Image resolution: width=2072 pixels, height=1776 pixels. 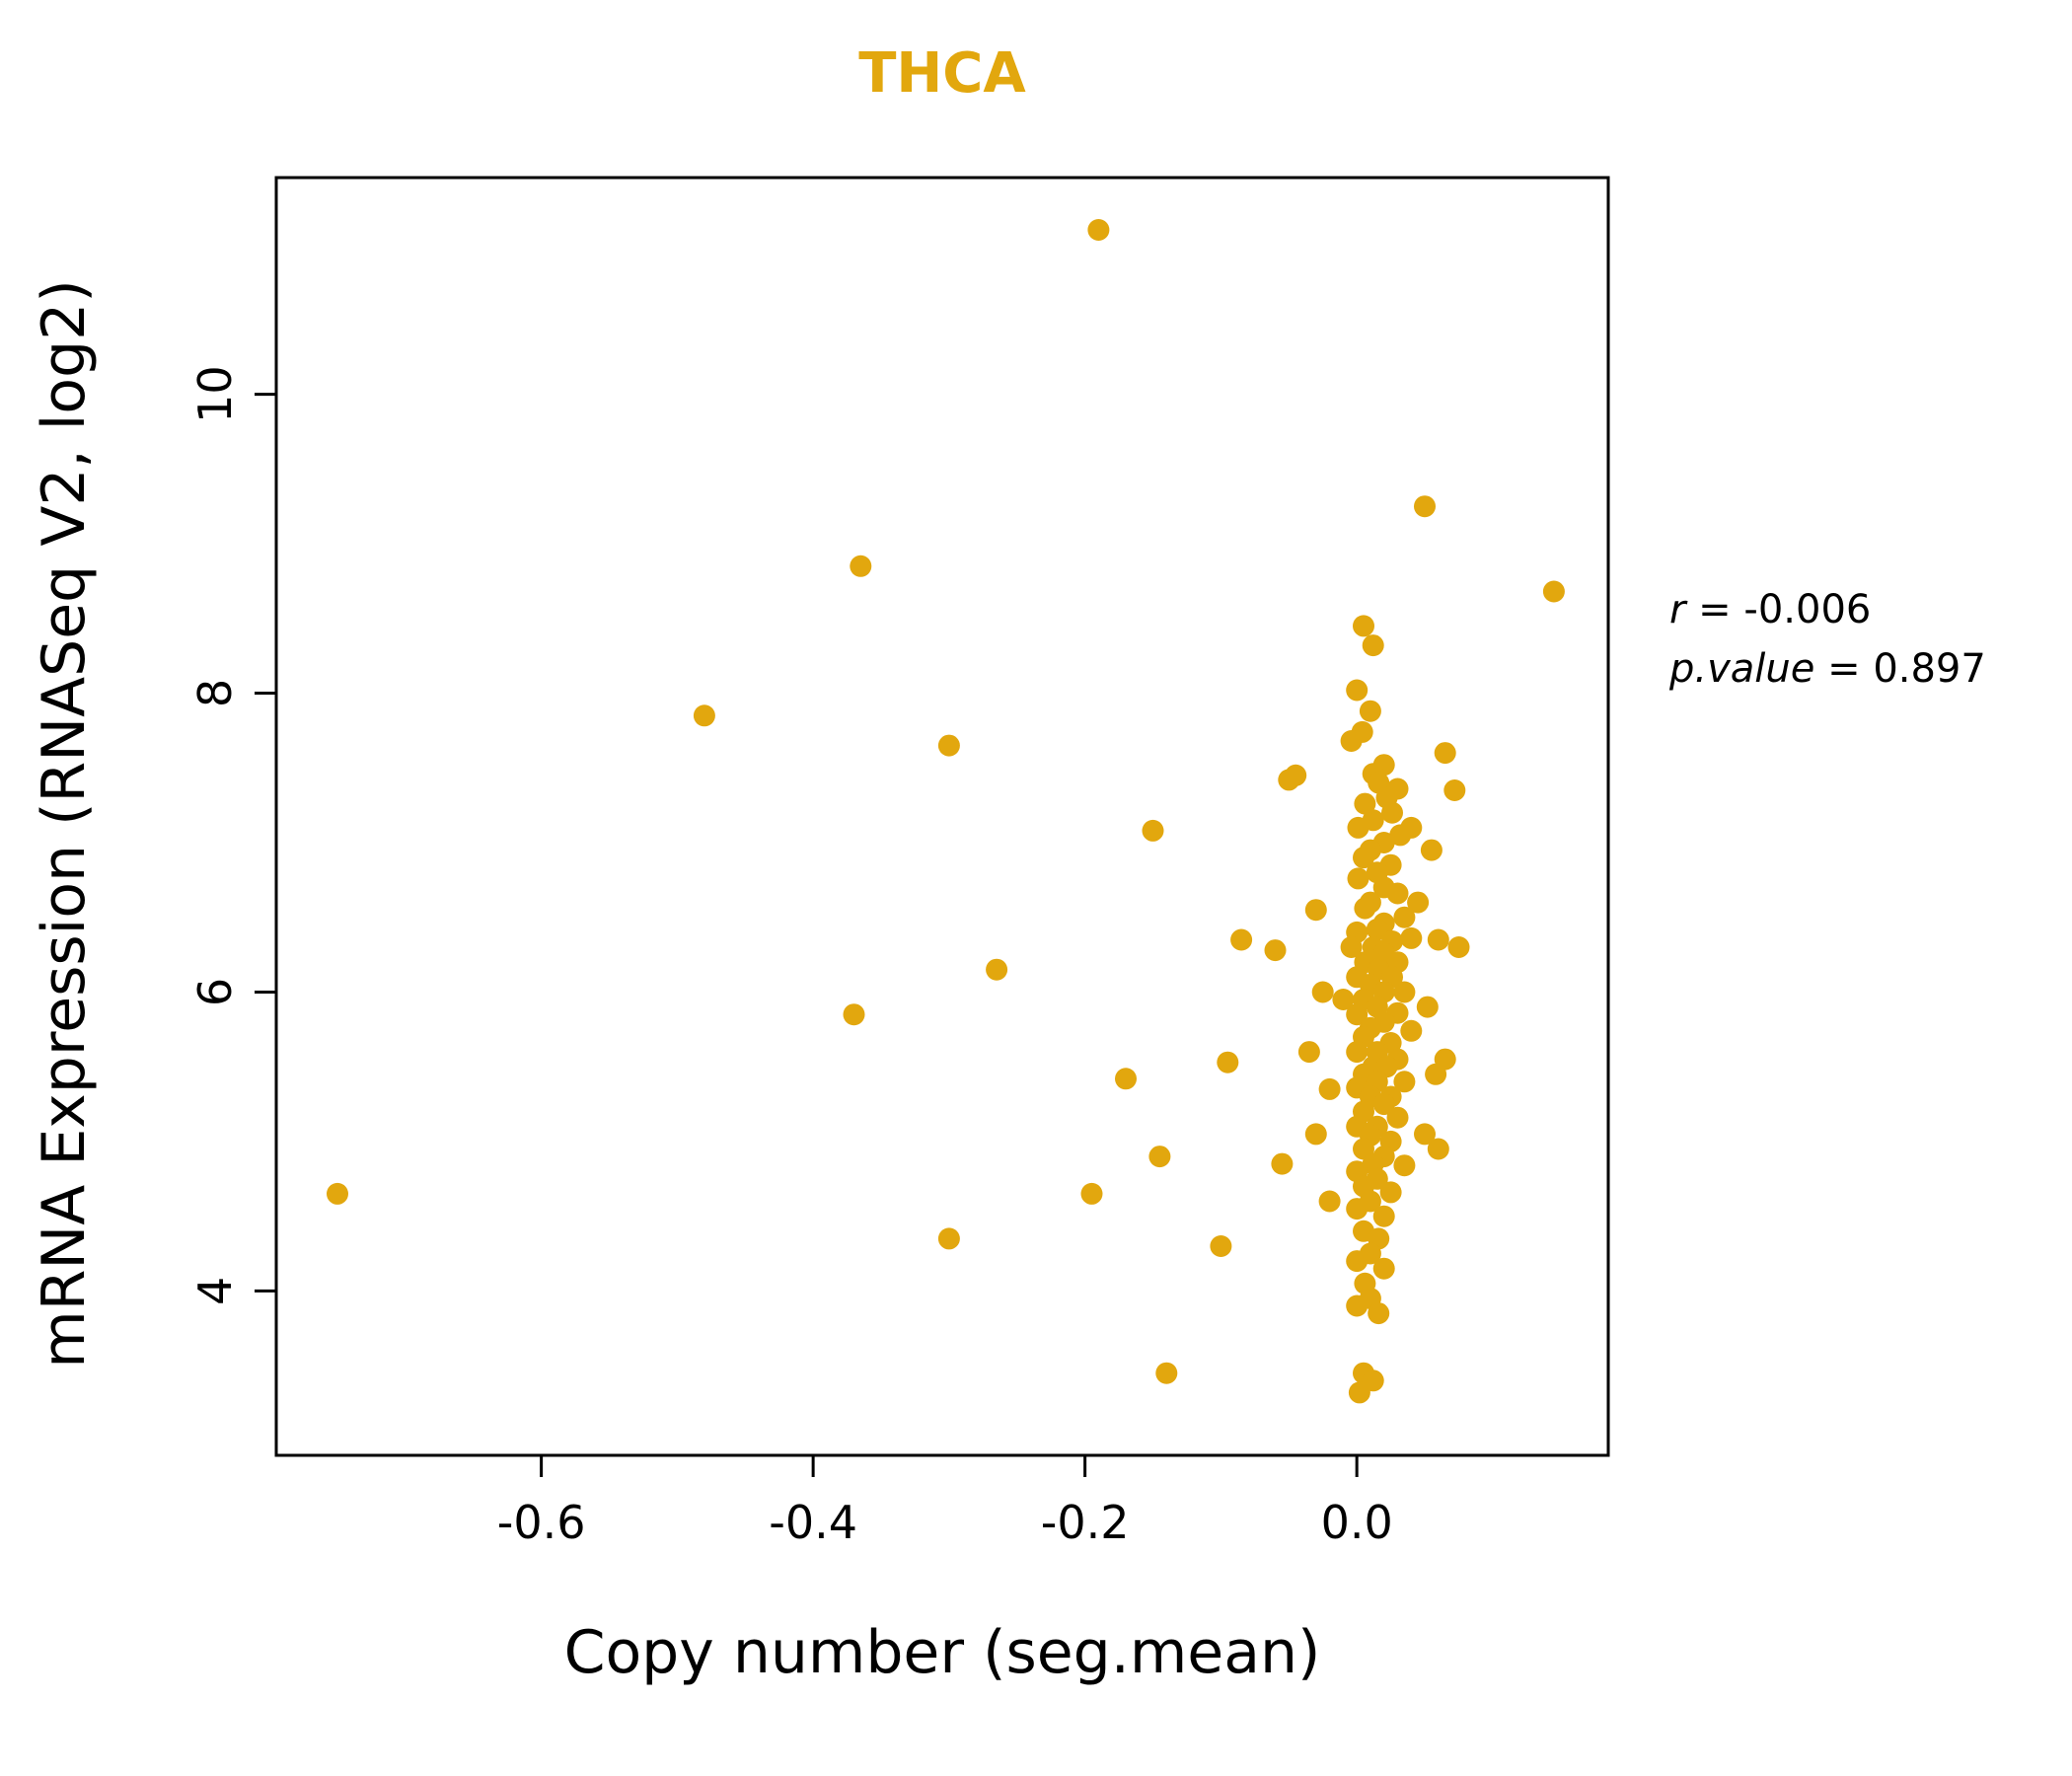 I want to click on x-tick-label: -0.2, so click(x=1085, y=1522).